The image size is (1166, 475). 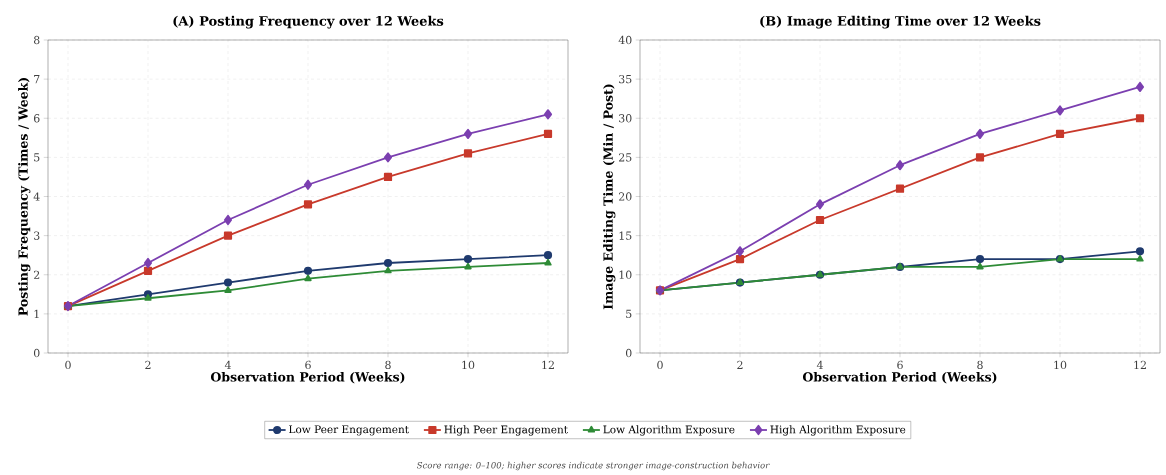 I want to click on y-axis-title: Image Editing Time (Min / Post), so click(x=609, y=197).